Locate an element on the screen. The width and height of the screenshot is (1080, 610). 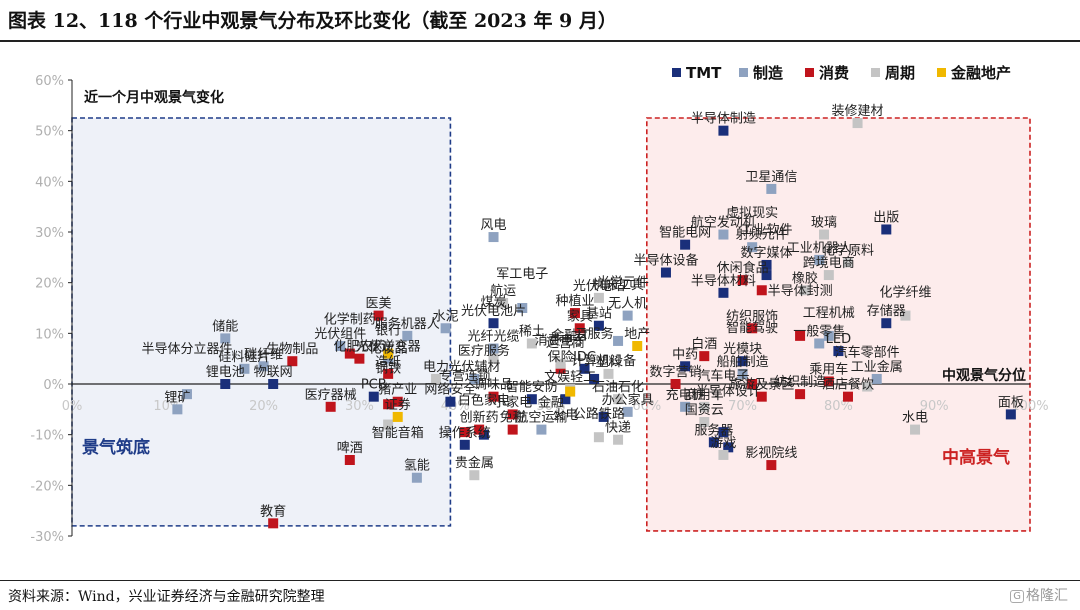
point-label: 航空发动机 is located at coordinates (723, 223).